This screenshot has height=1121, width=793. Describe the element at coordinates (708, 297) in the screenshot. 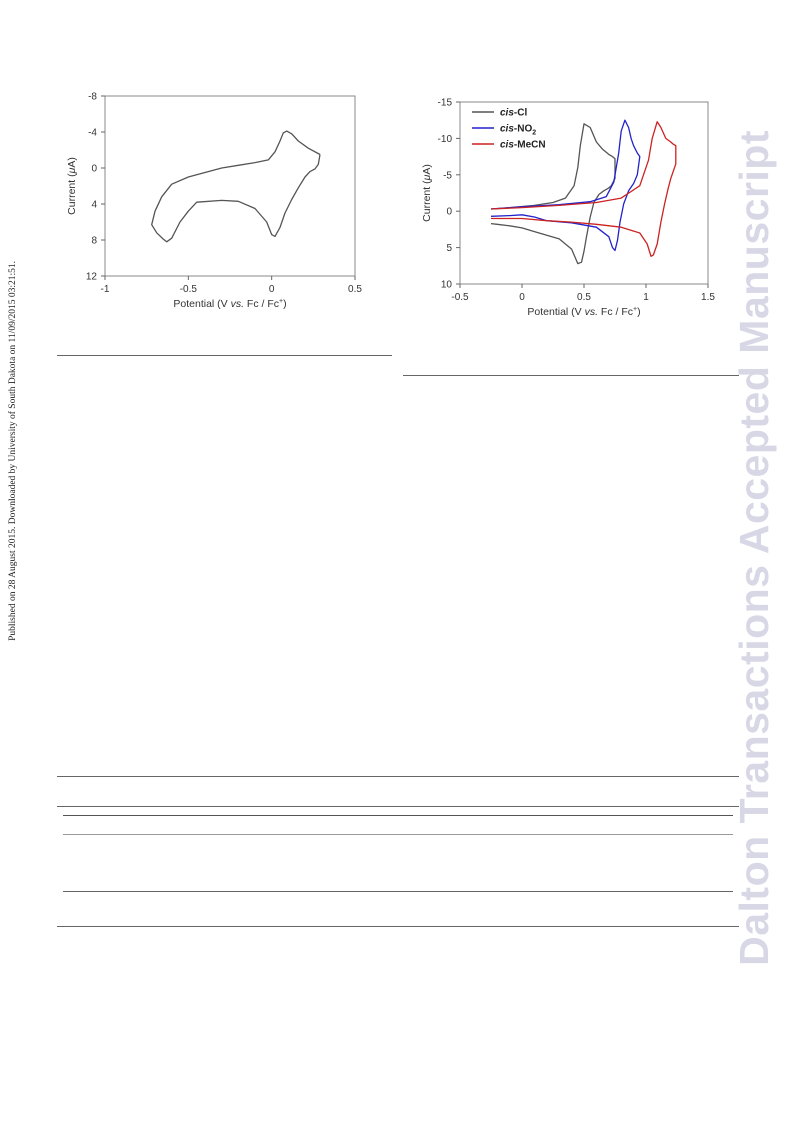

I see `x-tick-label: 1.5` at that location.